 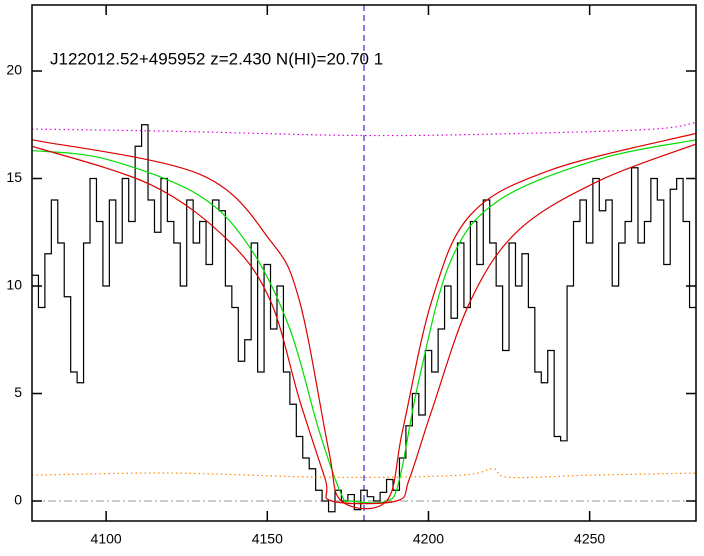 What do you see at coordinates (14, 70) in the screenshot?
I see `y-tick-label: 20` at bounding box center [14, 70].